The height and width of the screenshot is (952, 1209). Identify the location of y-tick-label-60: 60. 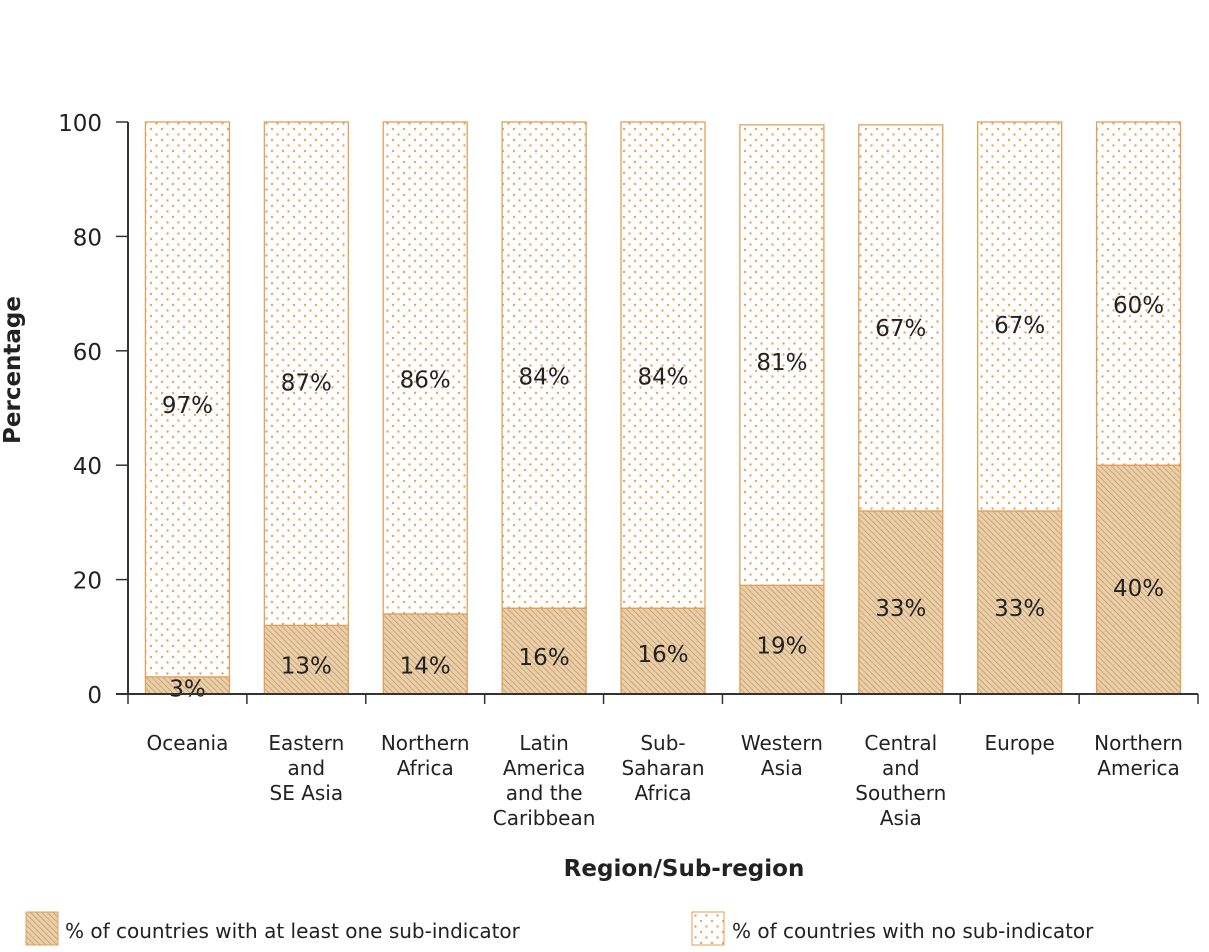
(87, 353).